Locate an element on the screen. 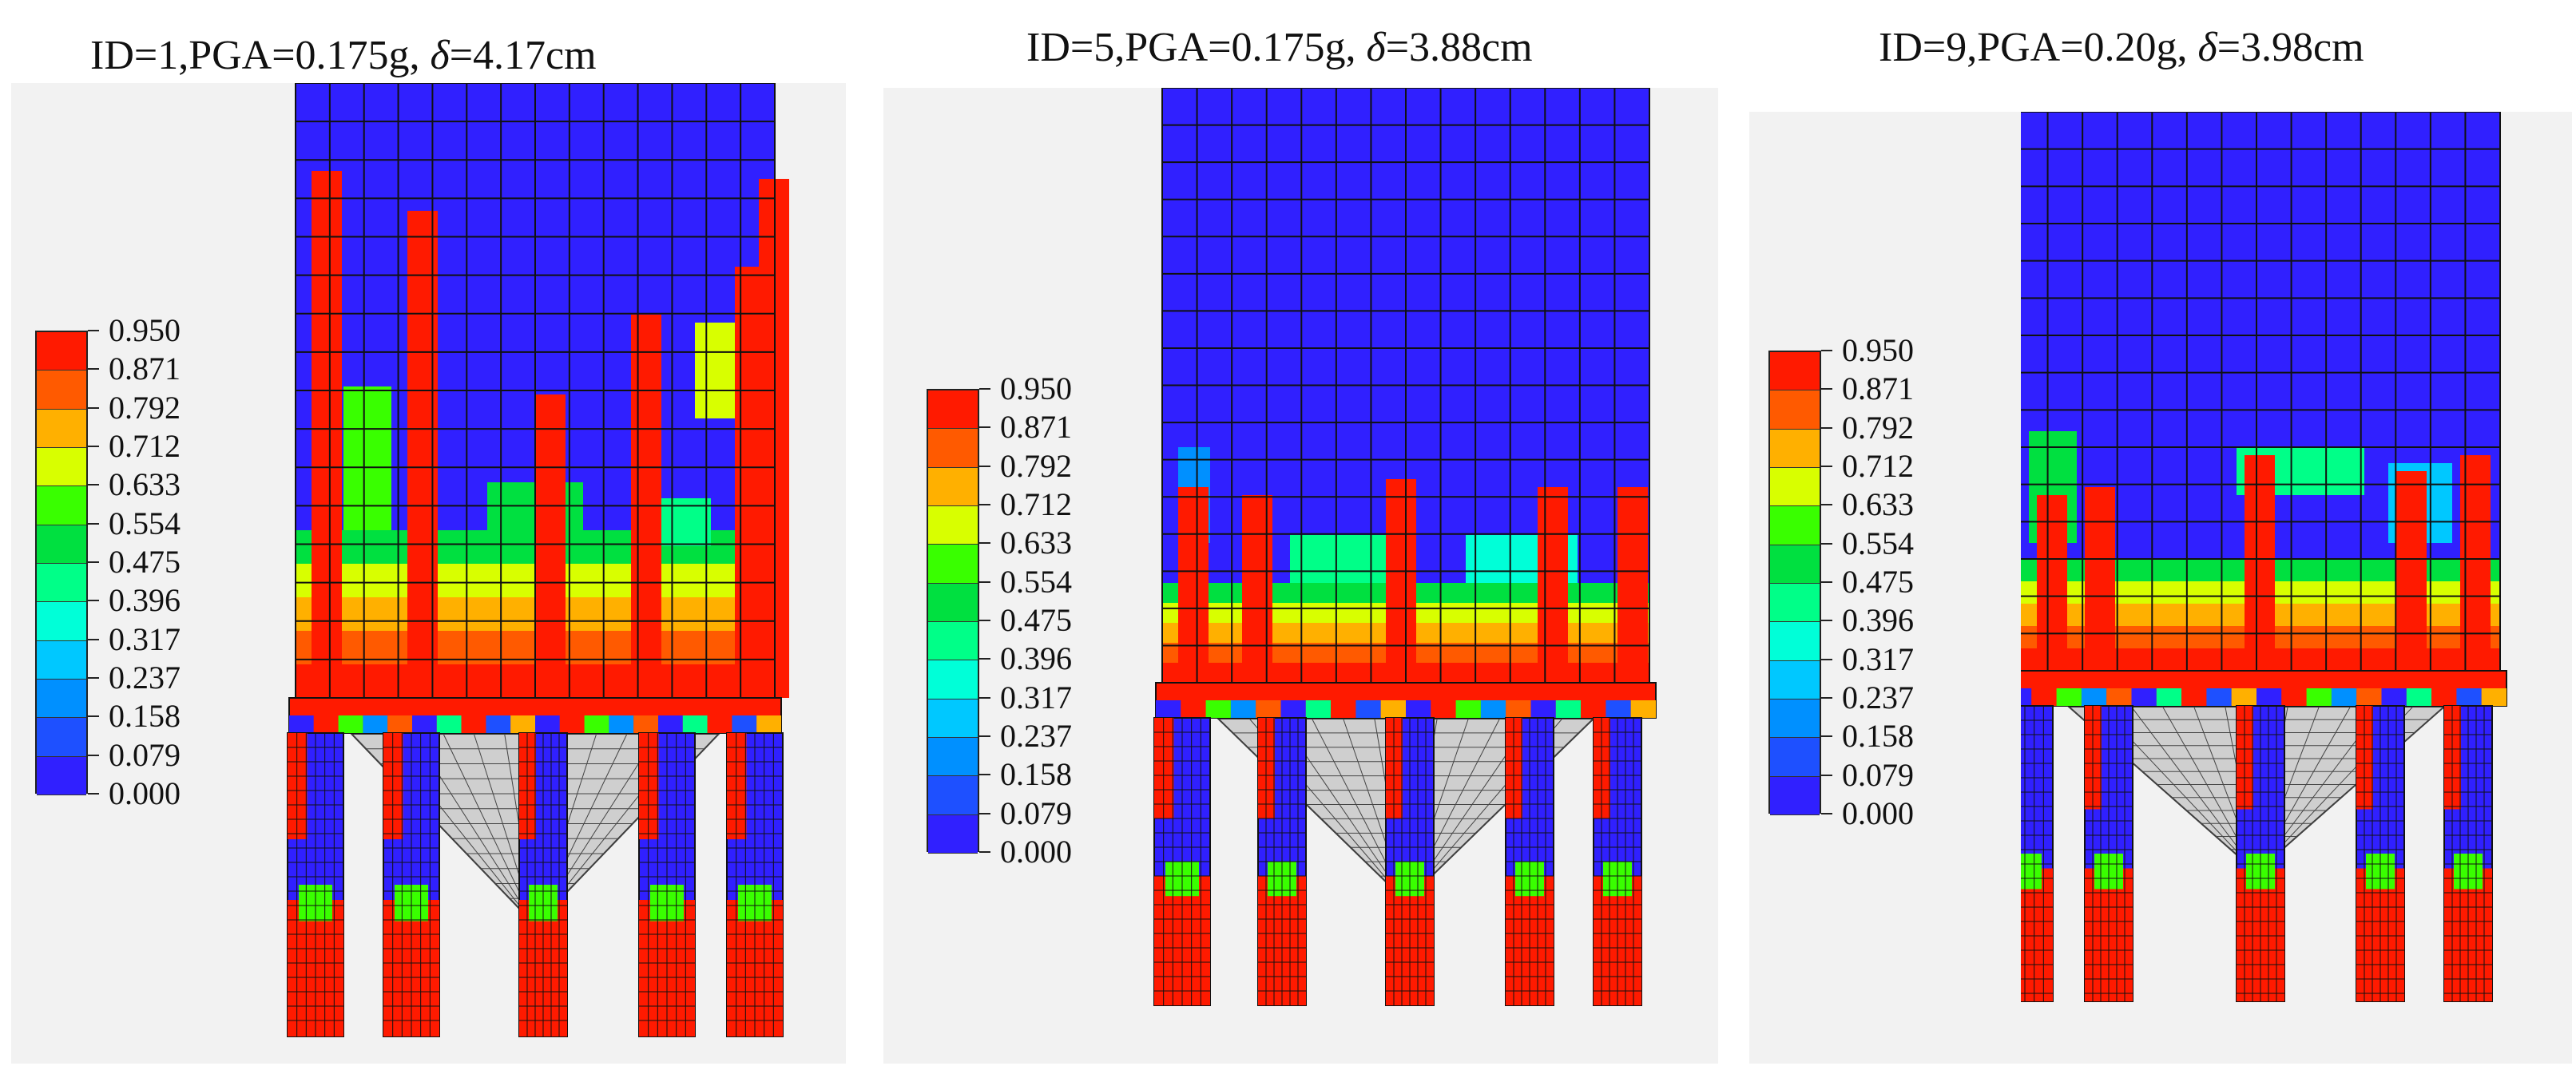 This screenshot has height=1070, width=2576. legend-label: 0.079 is located at coordinates (145, 754).